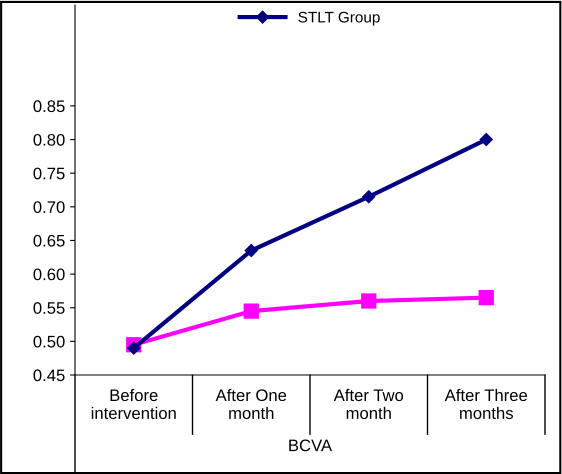  I want to click on y-tick-label: 0.45, so click(49, 375).